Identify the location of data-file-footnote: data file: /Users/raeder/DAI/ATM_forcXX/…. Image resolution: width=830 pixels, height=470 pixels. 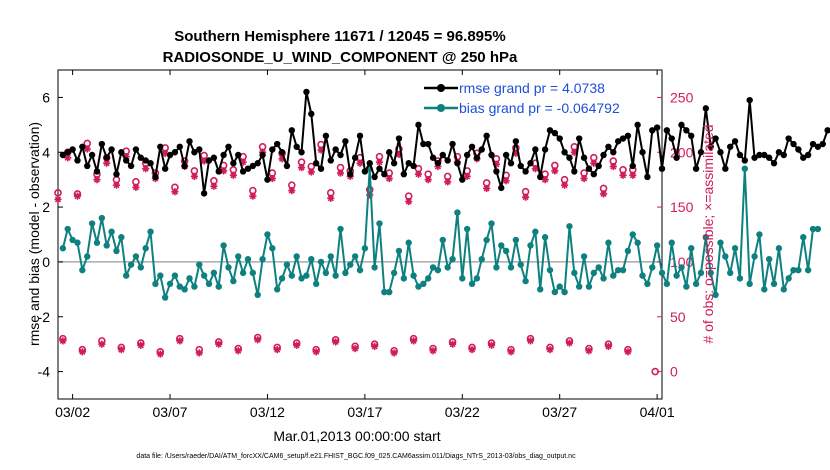
(356, 456).